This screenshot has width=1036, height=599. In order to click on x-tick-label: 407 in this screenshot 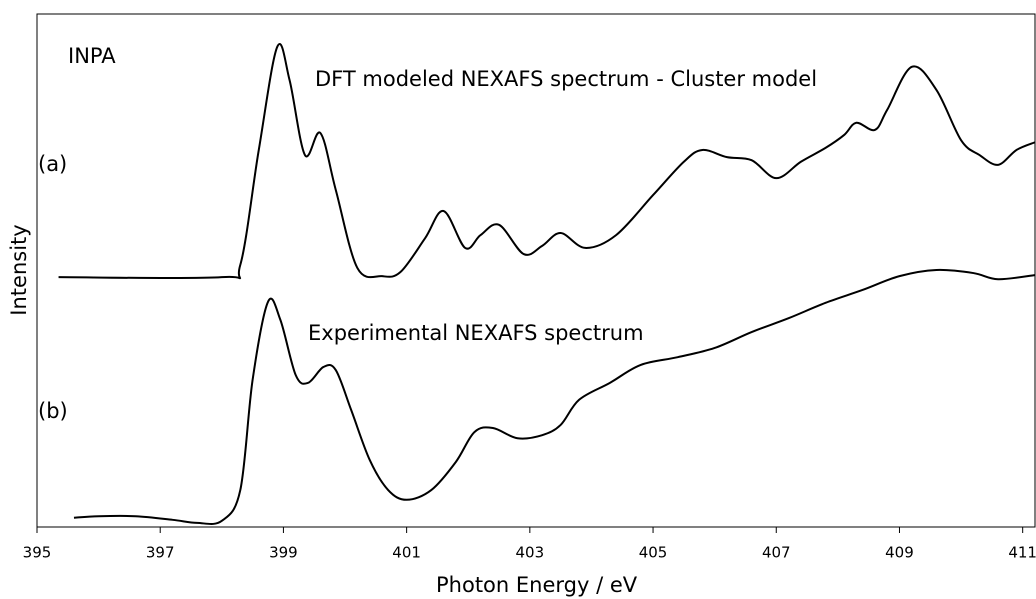, I will do `click(776, 553)`.